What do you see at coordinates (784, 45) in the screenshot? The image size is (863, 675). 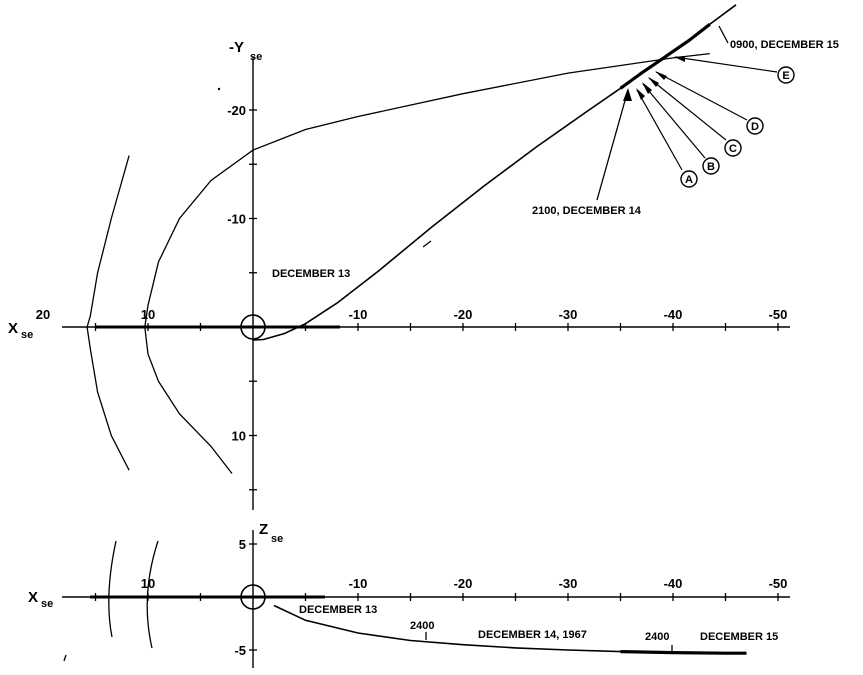 I see `label-0900-december-15: 0900, DECEMBER 15` at bounding box center [784, 45].